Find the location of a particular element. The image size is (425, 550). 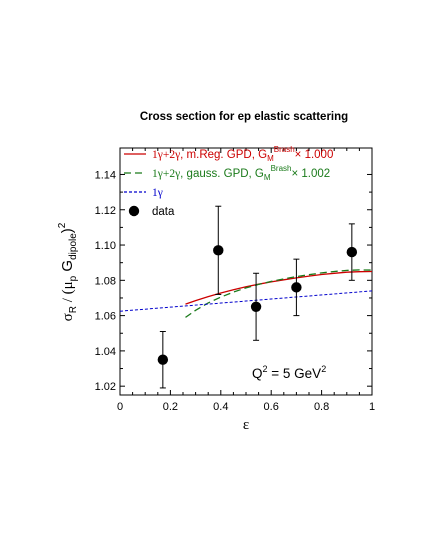

legend-label: 1γ is located at coordinates (157, 193).